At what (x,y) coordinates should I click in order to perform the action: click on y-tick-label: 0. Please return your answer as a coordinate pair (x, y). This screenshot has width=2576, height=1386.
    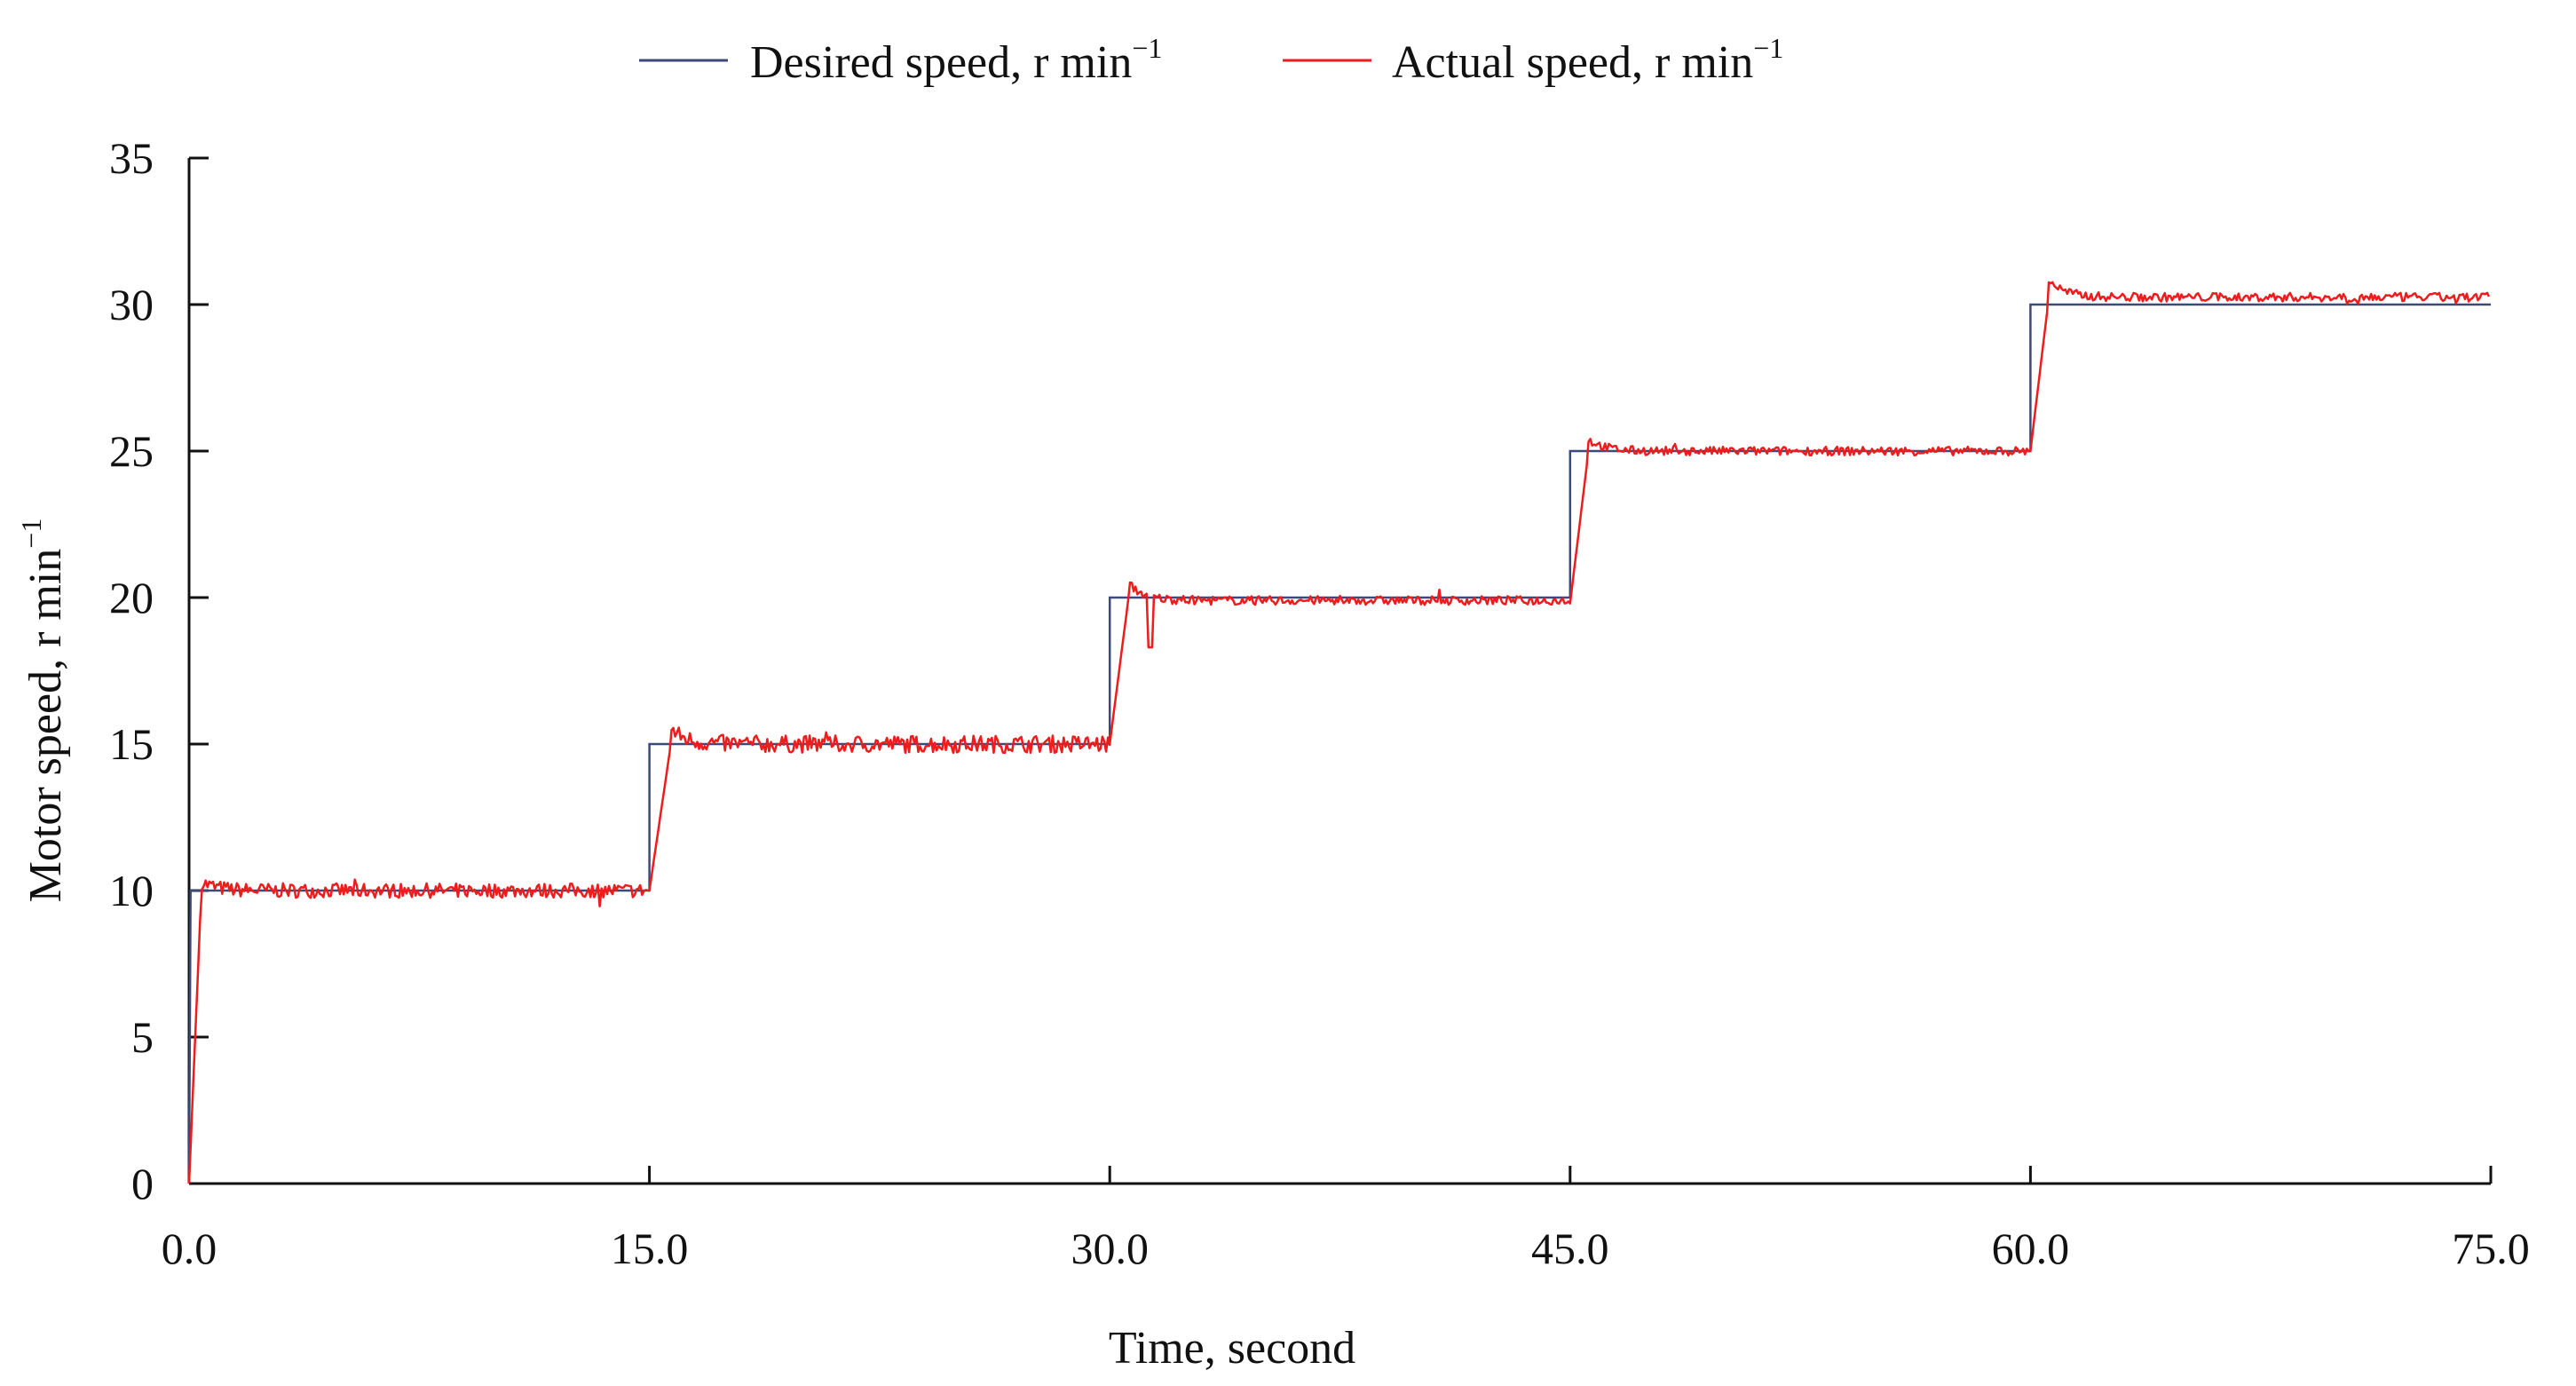
    Looking at the image, I should click on (142, 1183).